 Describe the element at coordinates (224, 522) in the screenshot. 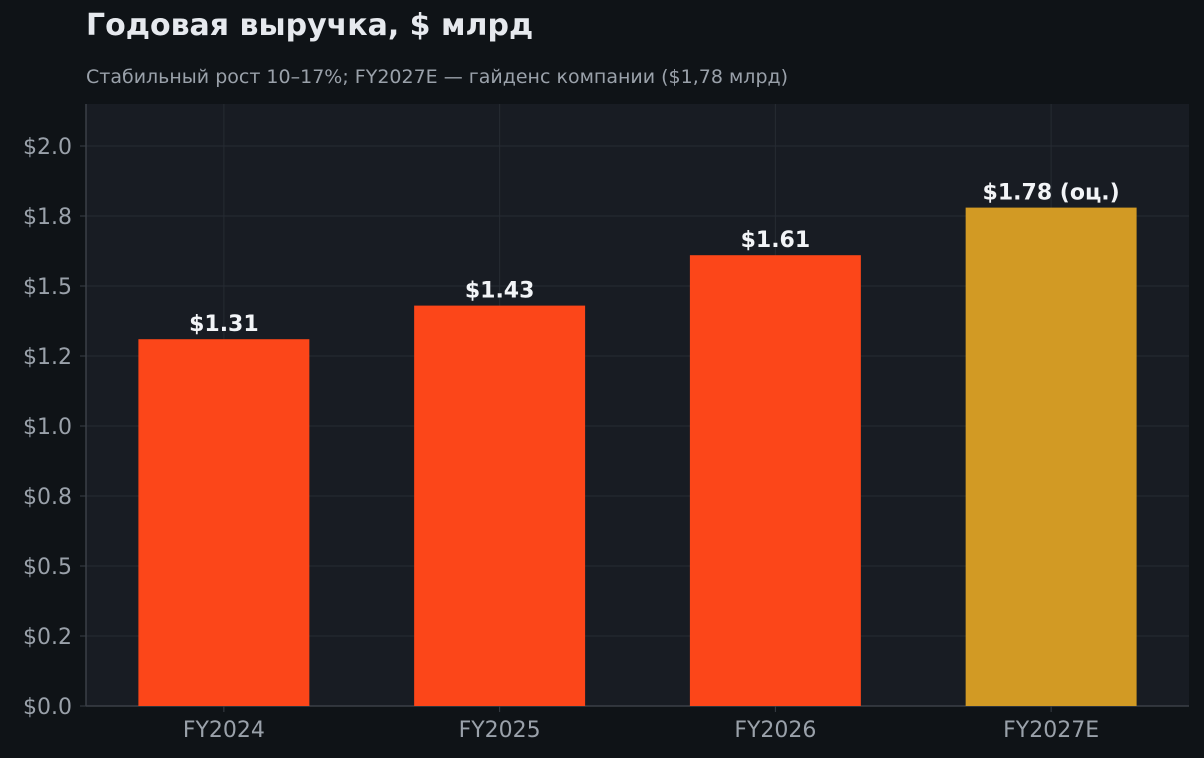

I see `bar-fy2024` at that location.